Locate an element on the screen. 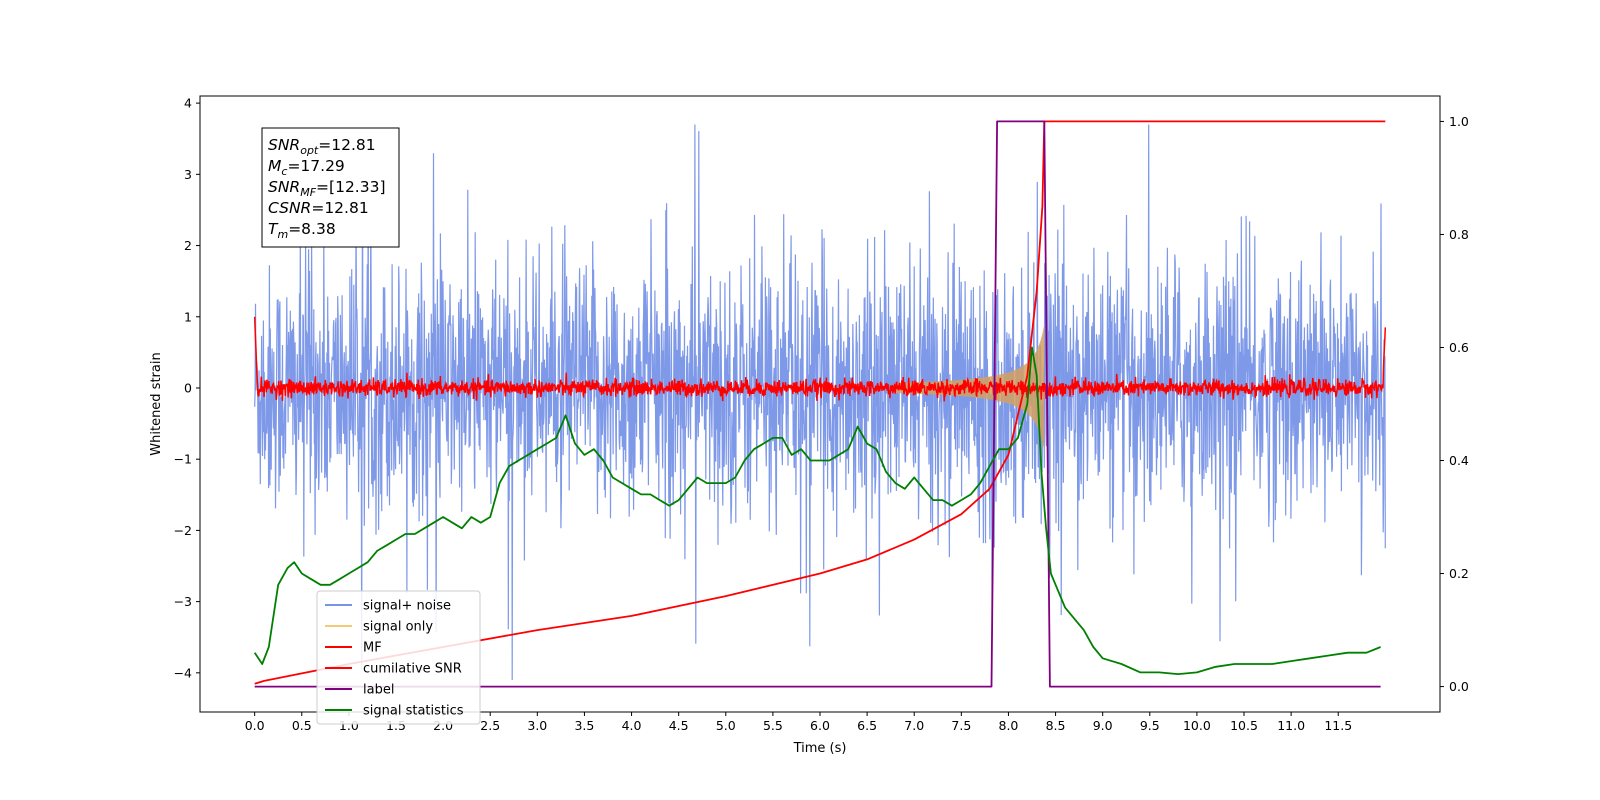  legend-label: MF is located at coordinates (372, 648).